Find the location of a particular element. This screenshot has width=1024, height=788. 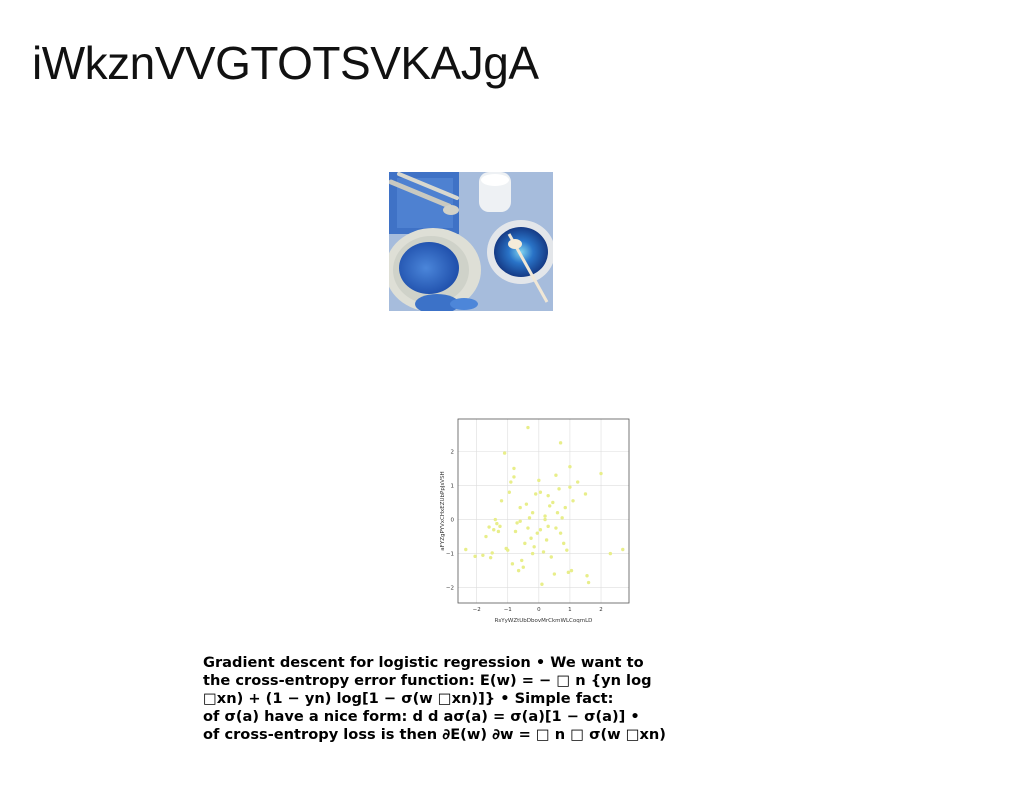

y-axis-label: aFYZgPYVxCHxEZUbPpJsVSH is located at coordinates (443, 510).